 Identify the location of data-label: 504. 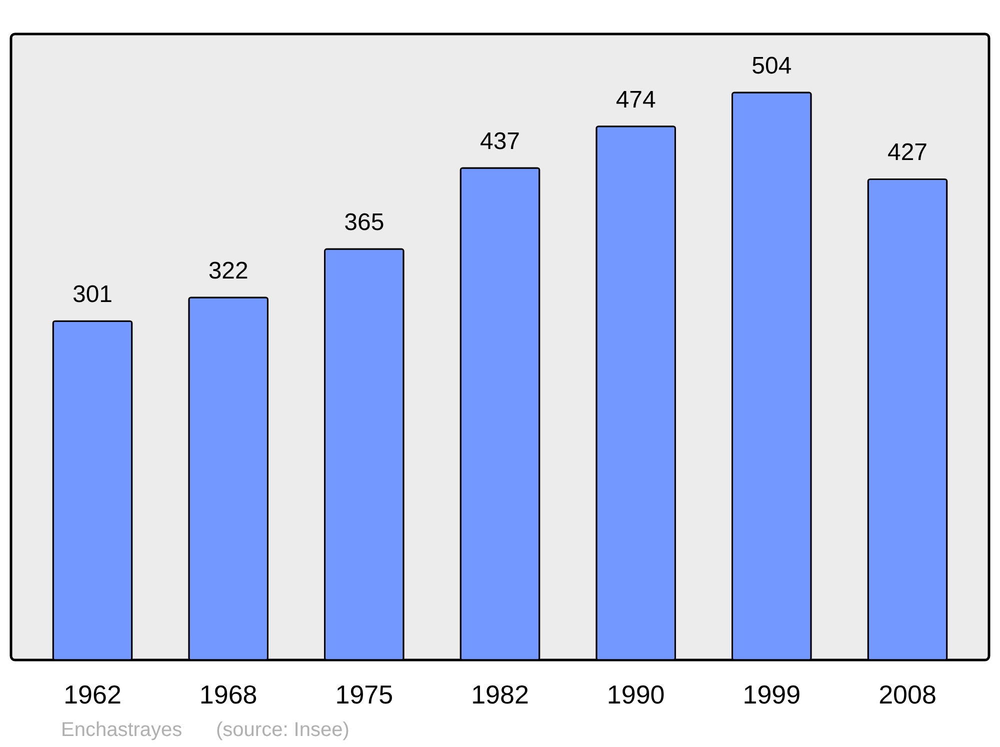
(772, 66).